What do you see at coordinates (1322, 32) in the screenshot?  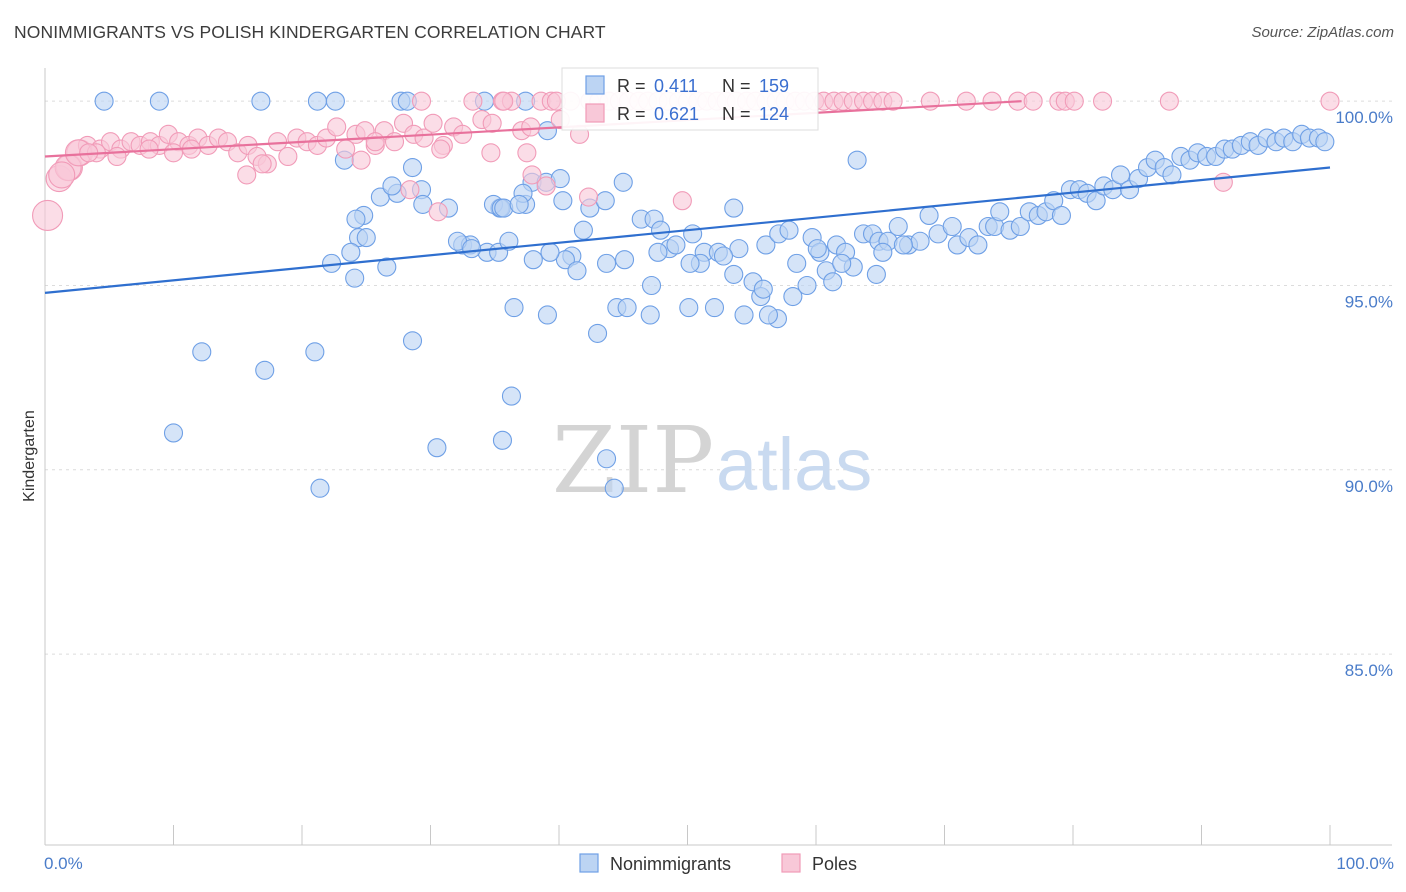 I see `source-label: Source: ZipAtlas.com` at bounding box center [1322, 32].